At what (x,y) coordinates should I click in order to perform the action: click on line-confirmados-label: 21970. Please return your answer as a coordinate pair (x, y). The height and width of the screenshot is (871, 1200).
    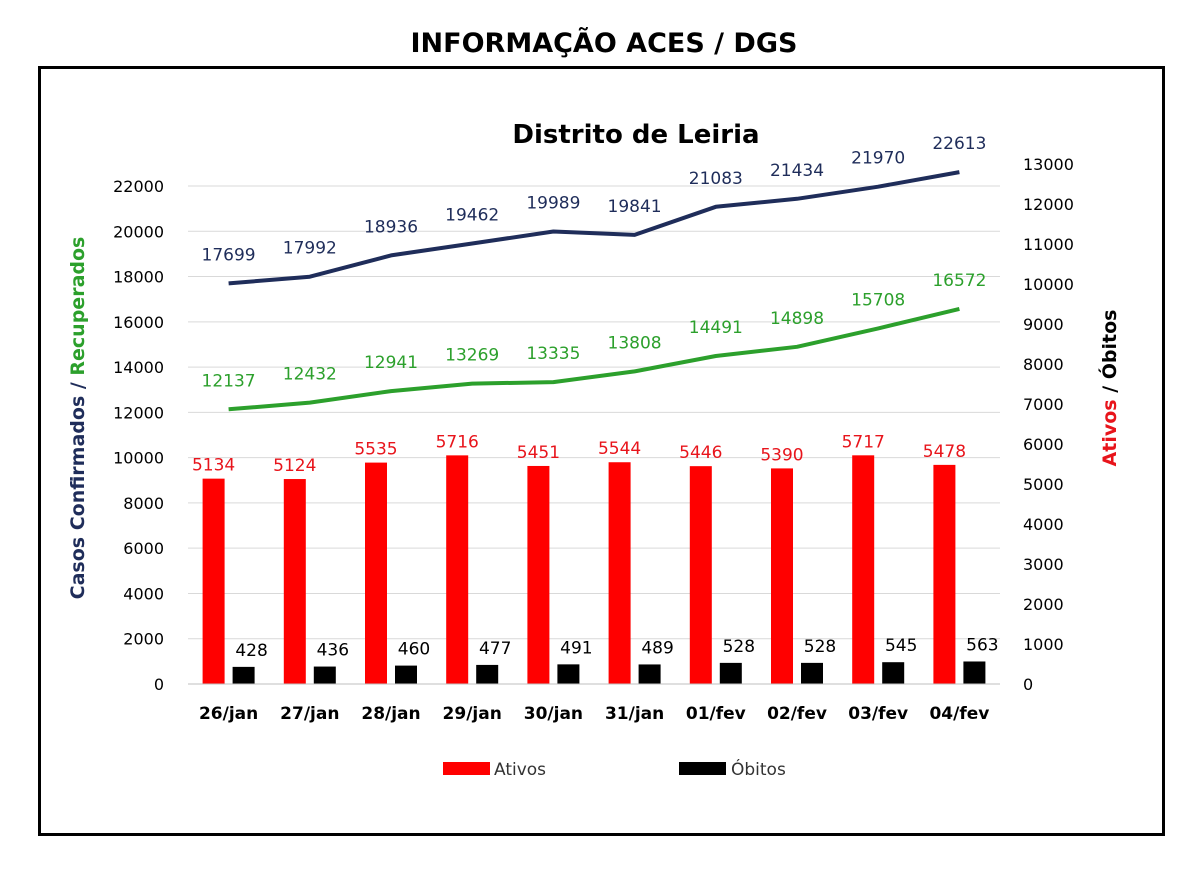
    Looking at the image, I should click on (878, 159).